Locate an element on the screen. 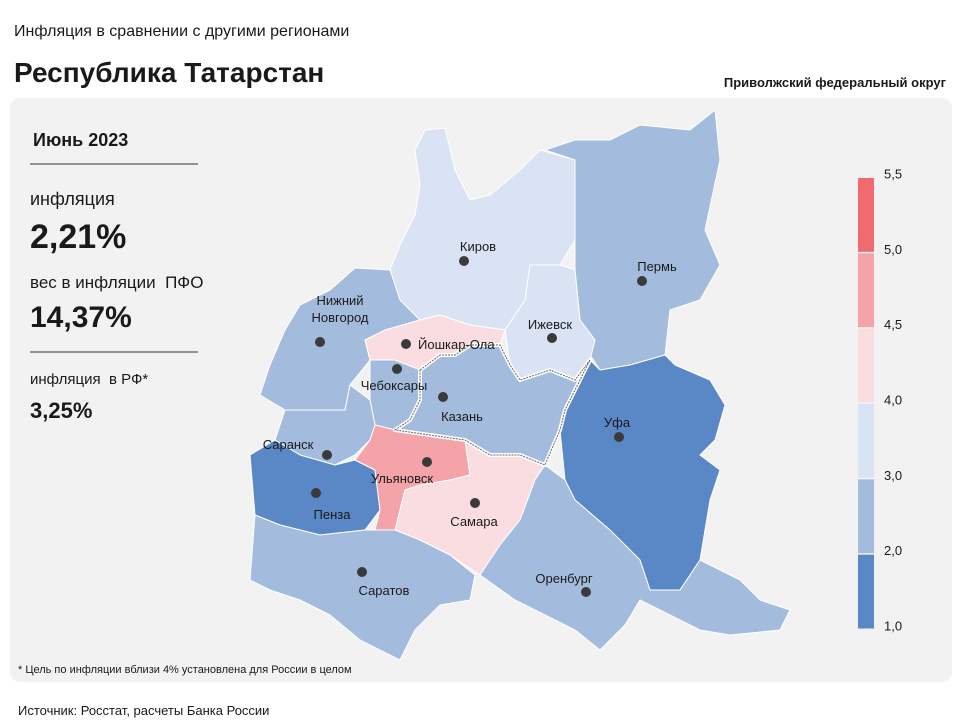  city-label-line: Новгород is located at coordinates (340, 317).